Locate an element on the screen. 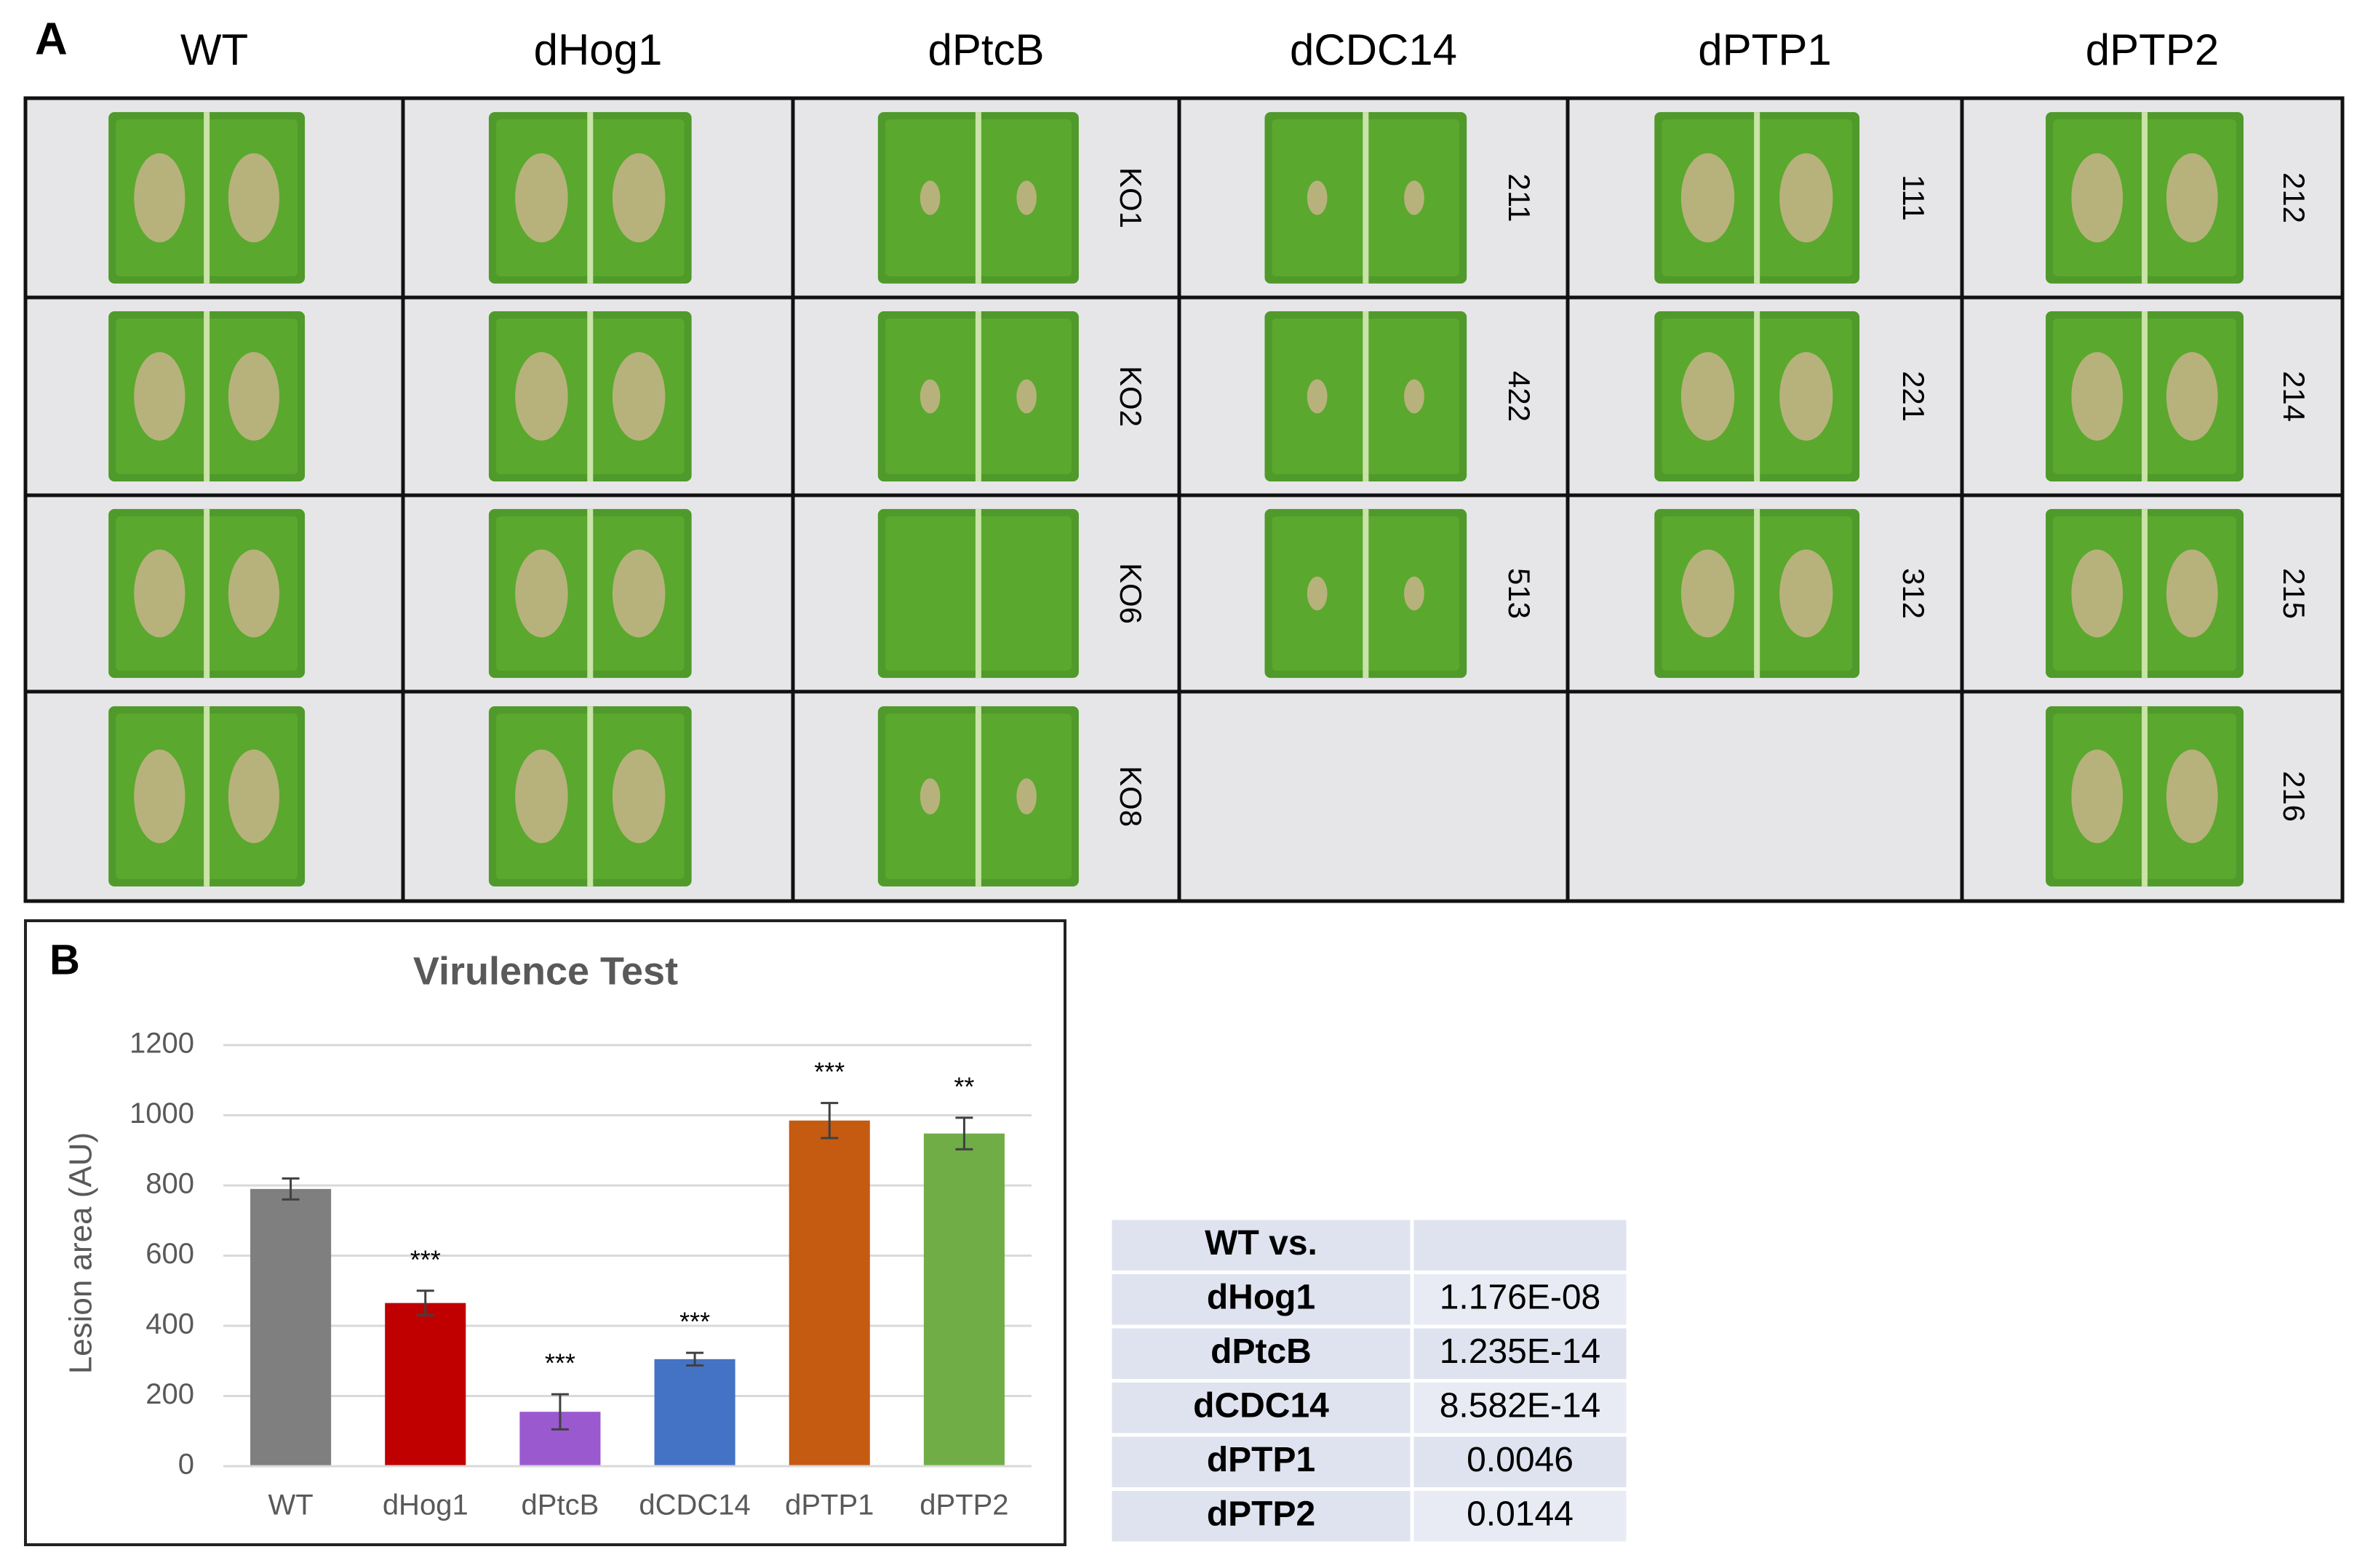 This screenshot has width=2365, height=1568. table-header: WT vs. is located at coordinates (1261, 1243).